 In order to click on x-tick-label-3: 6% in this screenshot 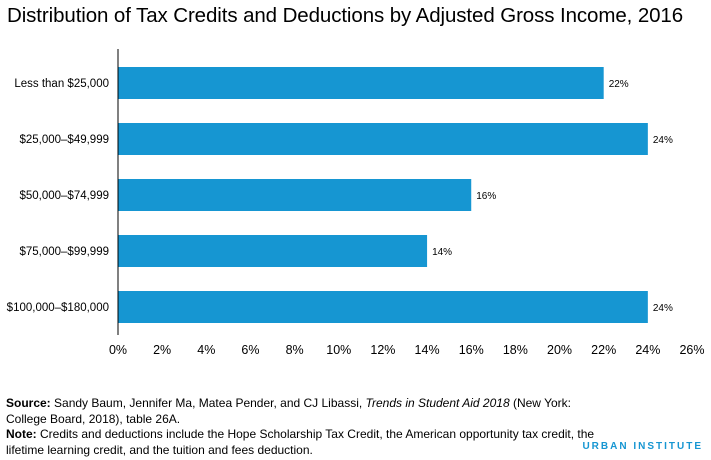, I will do `click(250, 350)`.